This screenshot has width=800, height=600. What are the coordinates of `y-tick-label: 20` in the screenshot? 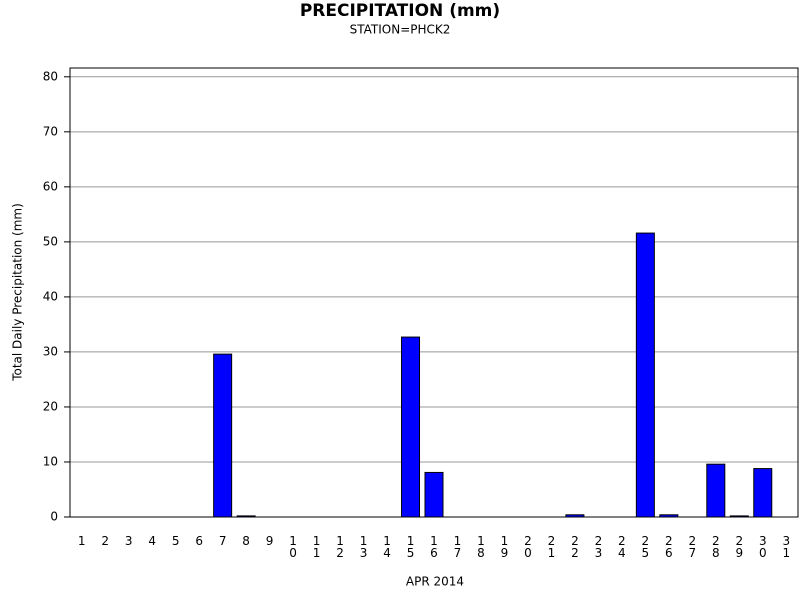 It's located at (50, 406).